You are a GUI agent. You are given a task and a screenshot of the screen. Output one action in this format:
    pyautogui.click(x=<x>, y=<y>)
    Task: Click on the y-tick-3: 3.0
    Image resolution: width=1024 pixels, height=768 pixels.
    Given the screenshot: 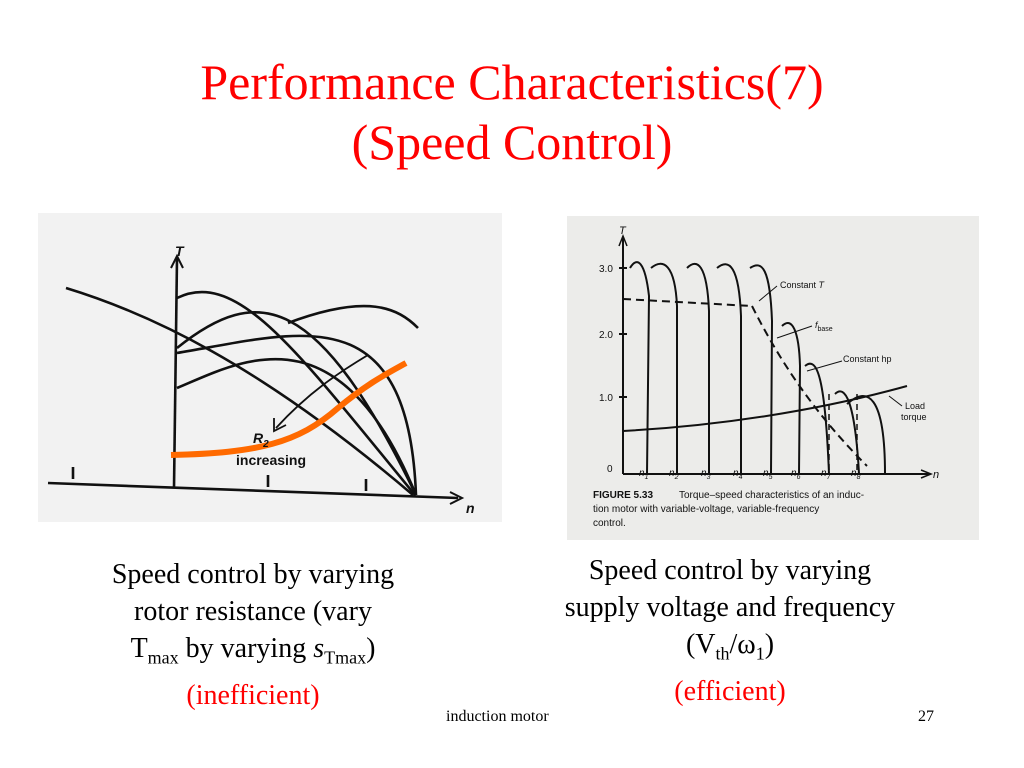 What is the action you would take?
    pyautogui.click(x=606, y=269)
    